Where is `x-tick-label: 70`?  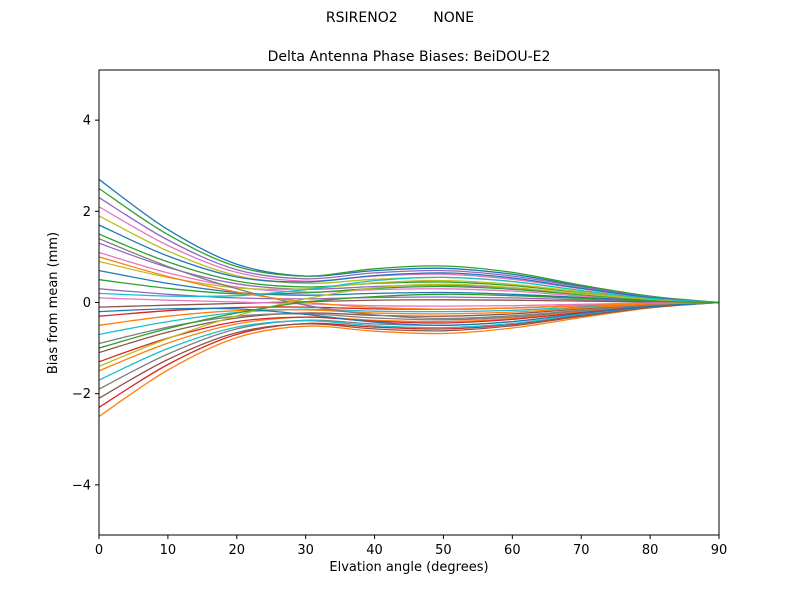 x-tick-label: 70 is located at coordinates (581, 550).